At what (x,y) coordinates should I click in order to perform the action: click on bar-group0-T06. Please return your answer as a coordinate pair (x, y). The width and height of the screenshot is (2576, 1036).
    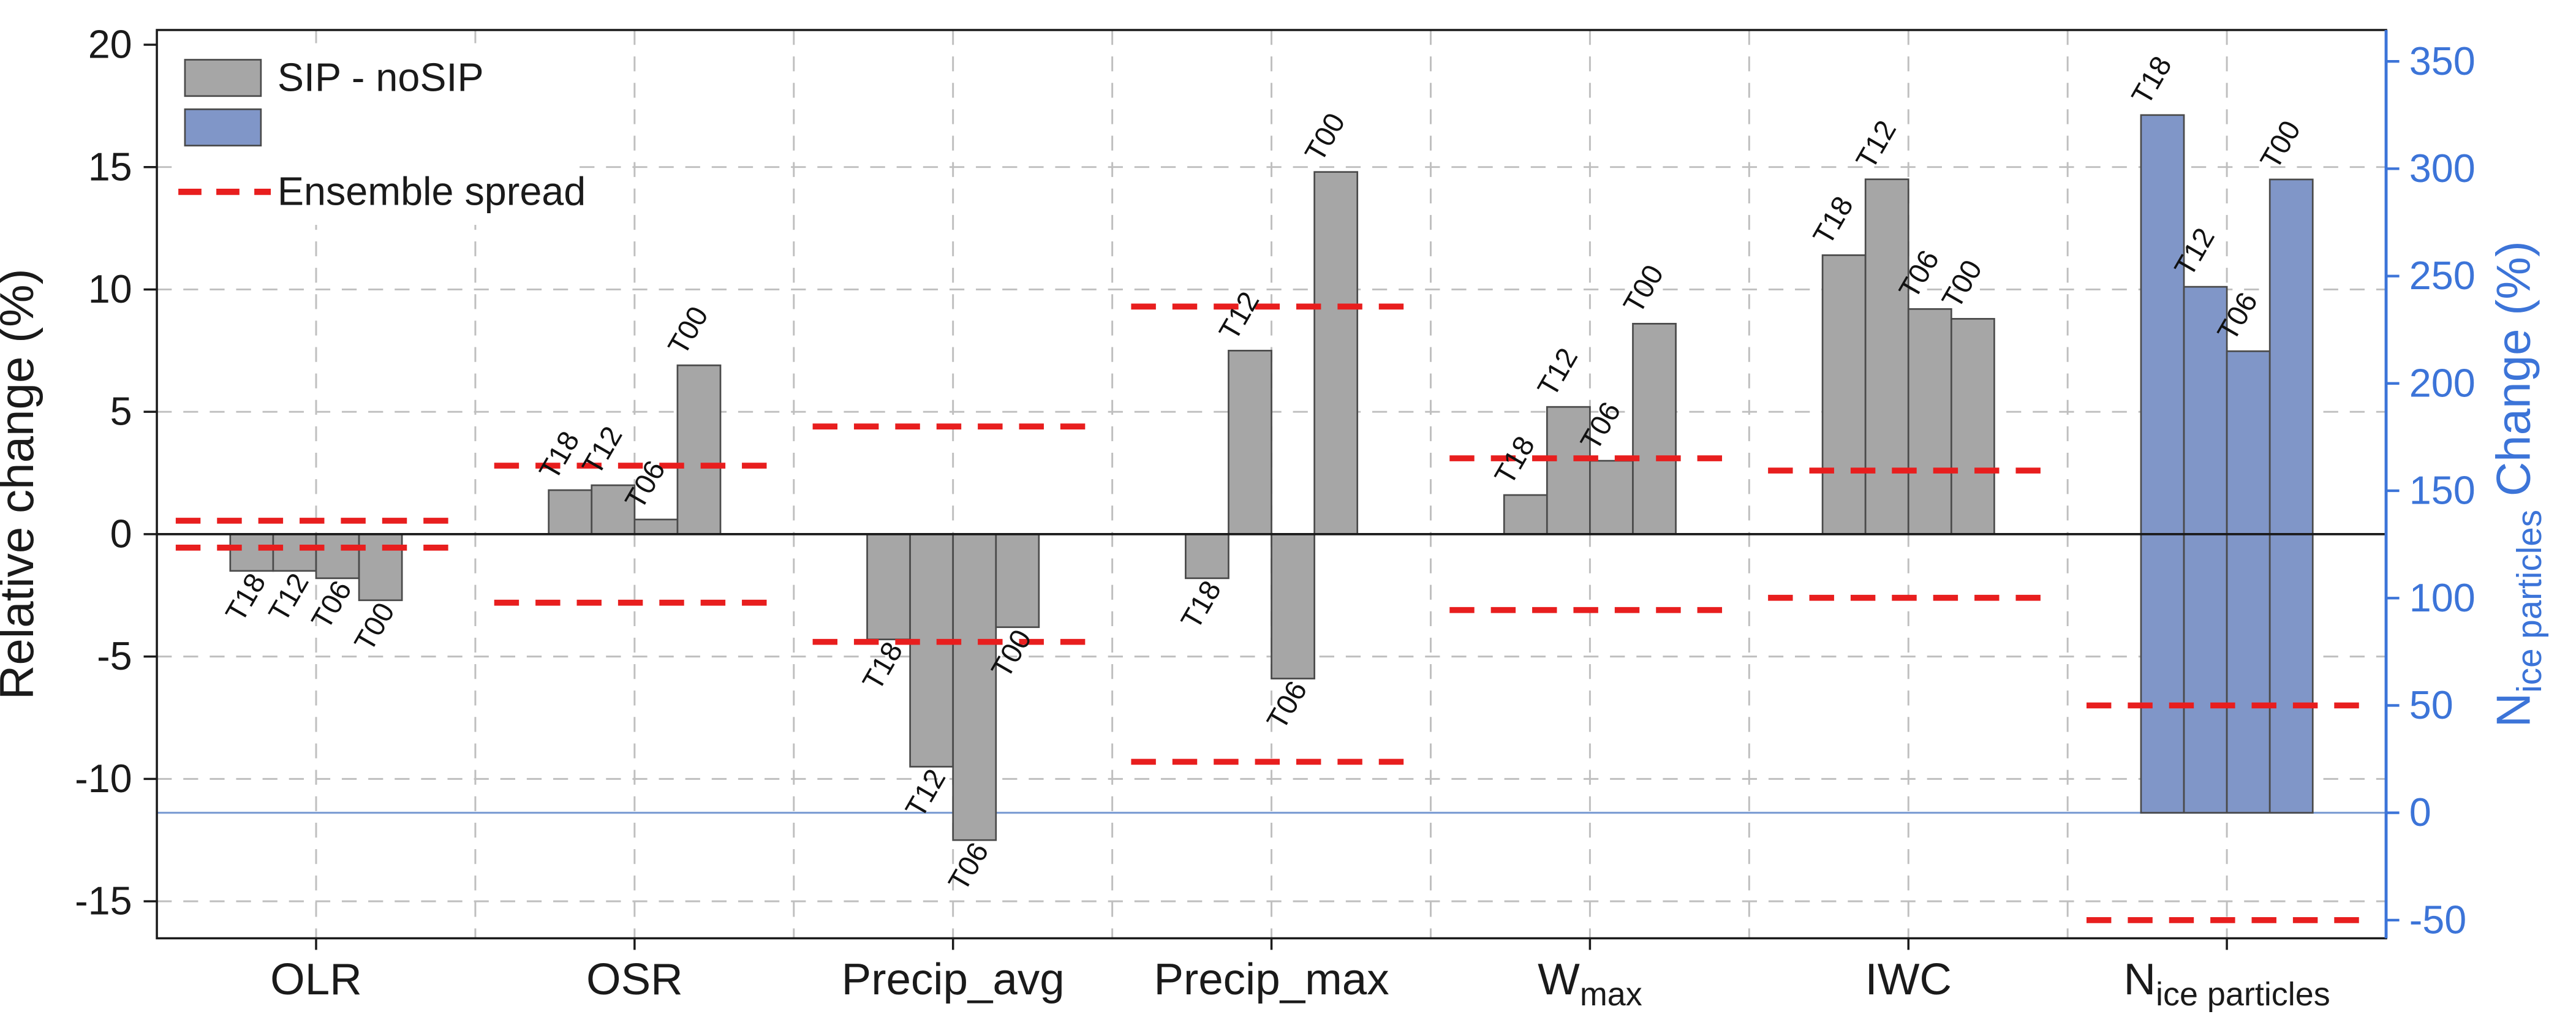
    Looking at the image, I should click on (337, 556).